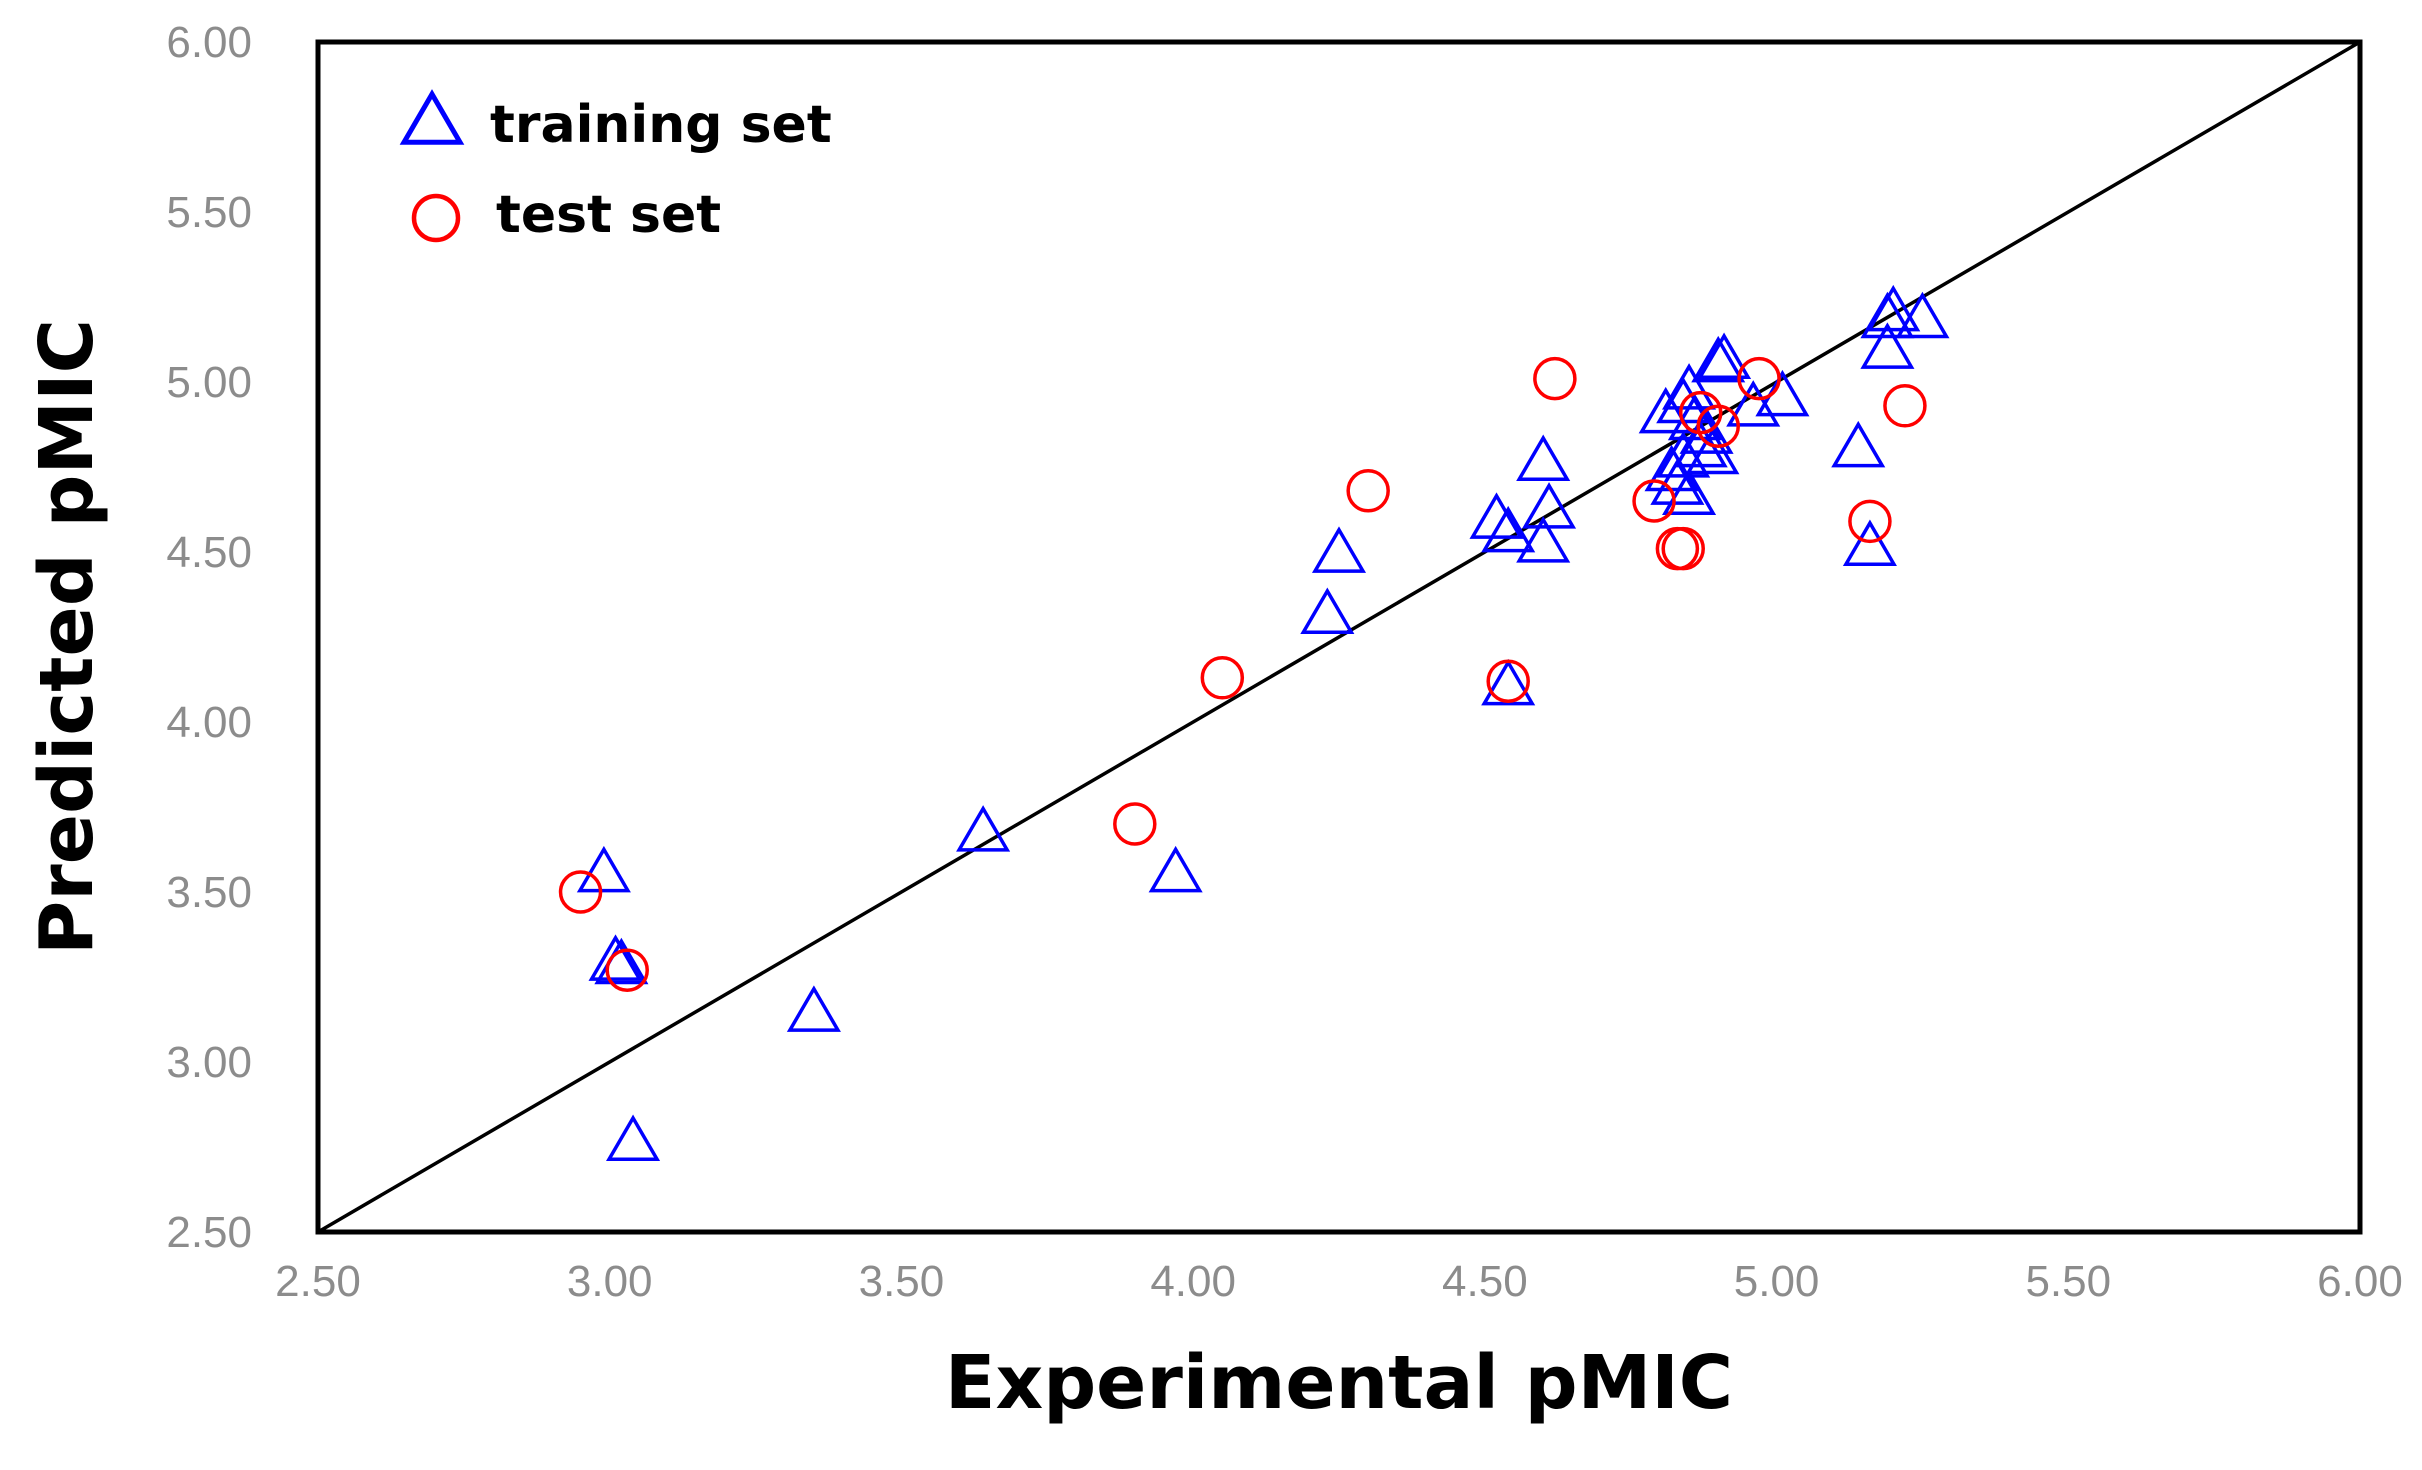  What do you see at coordinates (67, 637) in the screenshot?
I see `y-axis-title: Predicted pMIC` at bounding box center [67, 637].